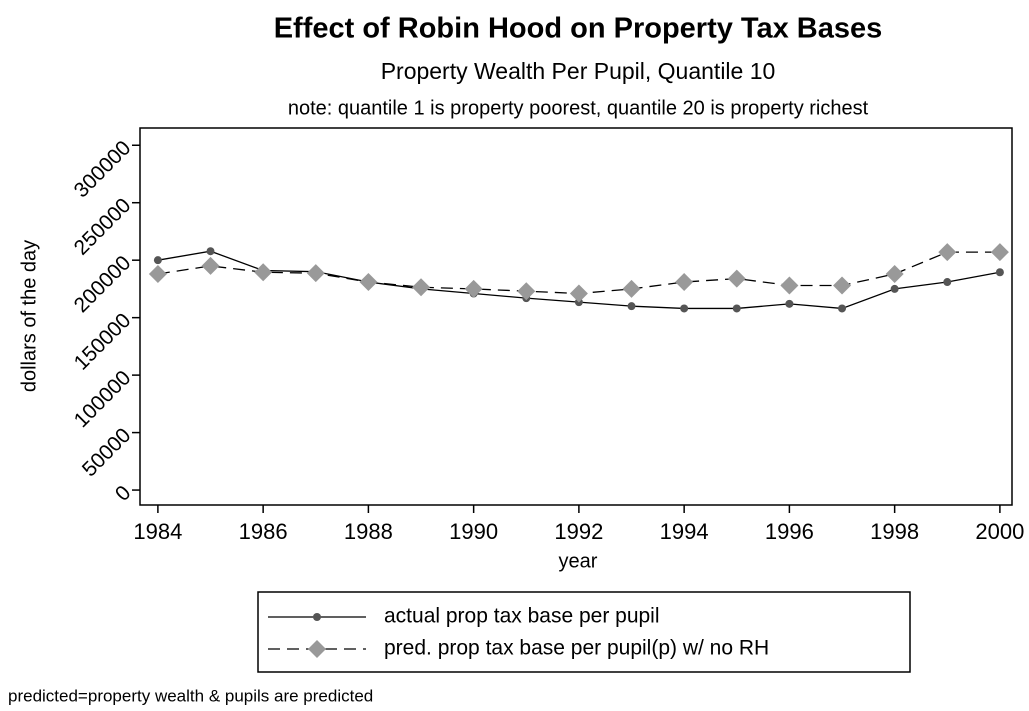 The height and width of the screenshot is (711, 1029). What do you see at coordinates (578, 561) in the screenshot?
I see `x-axis-label: year` at bounding box center [578, 561].